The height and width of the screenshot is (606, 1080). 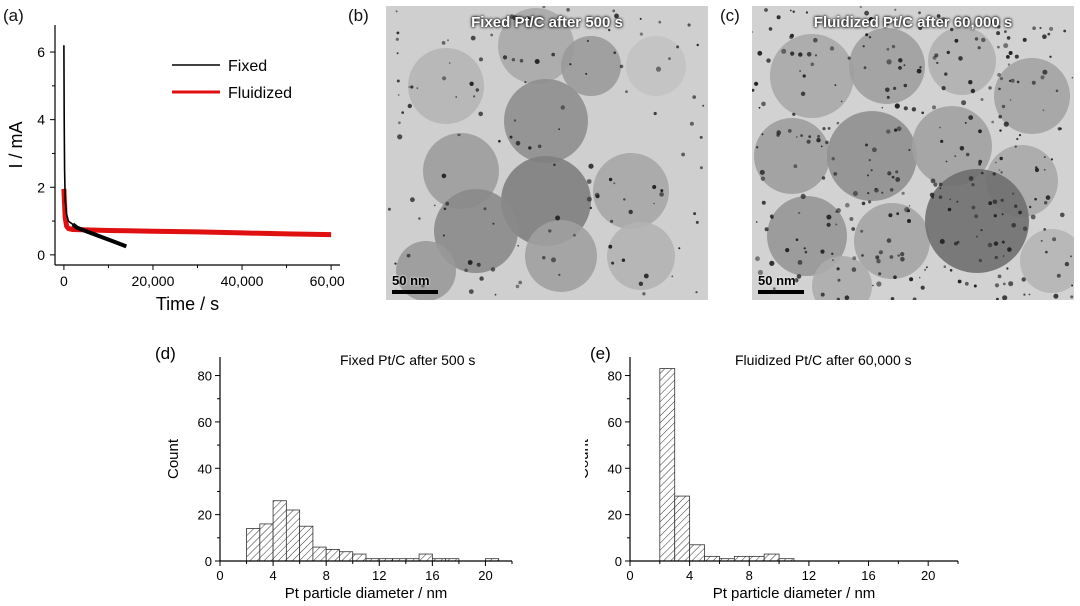 I want to click on tem-micrograph-fixed, so click(x=547, y=153).